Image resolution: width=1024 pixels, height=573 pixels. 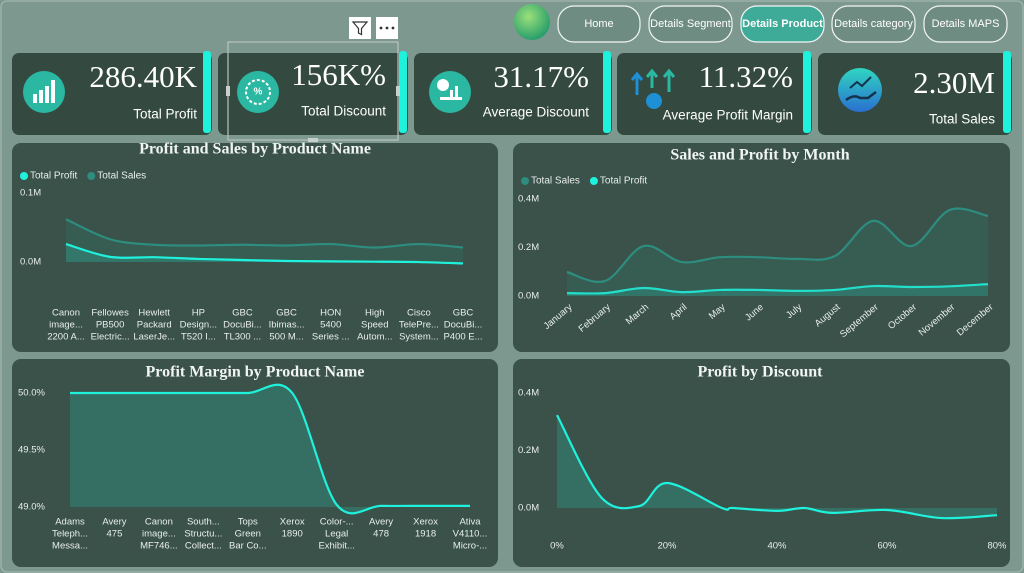 What do you see at coordinates (31, 507) in the screenshot?
I see `y-tick-label: 49.0%` at bounding box center [31, 507].